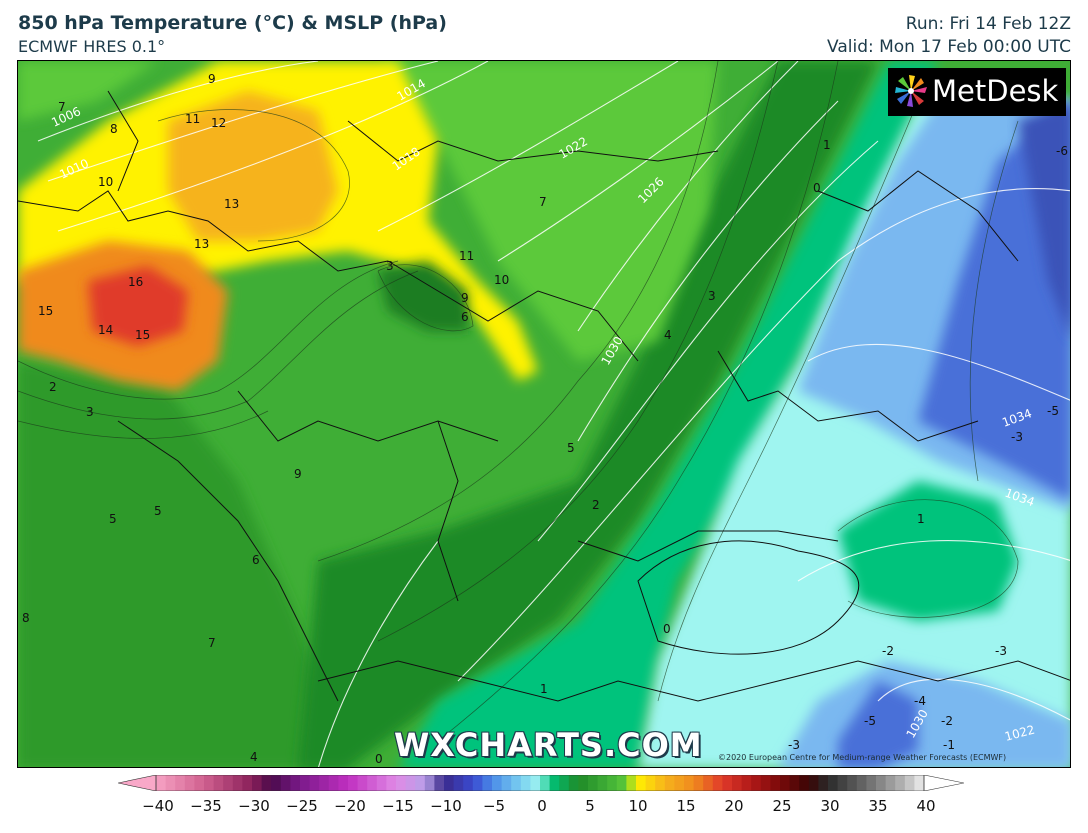 This screenshot has width=1088, height=833. What do you see at coordinates (350, 806) in the screenshot?
I see `colorbar-tick-label: −20` at bounding box center [350, 806].